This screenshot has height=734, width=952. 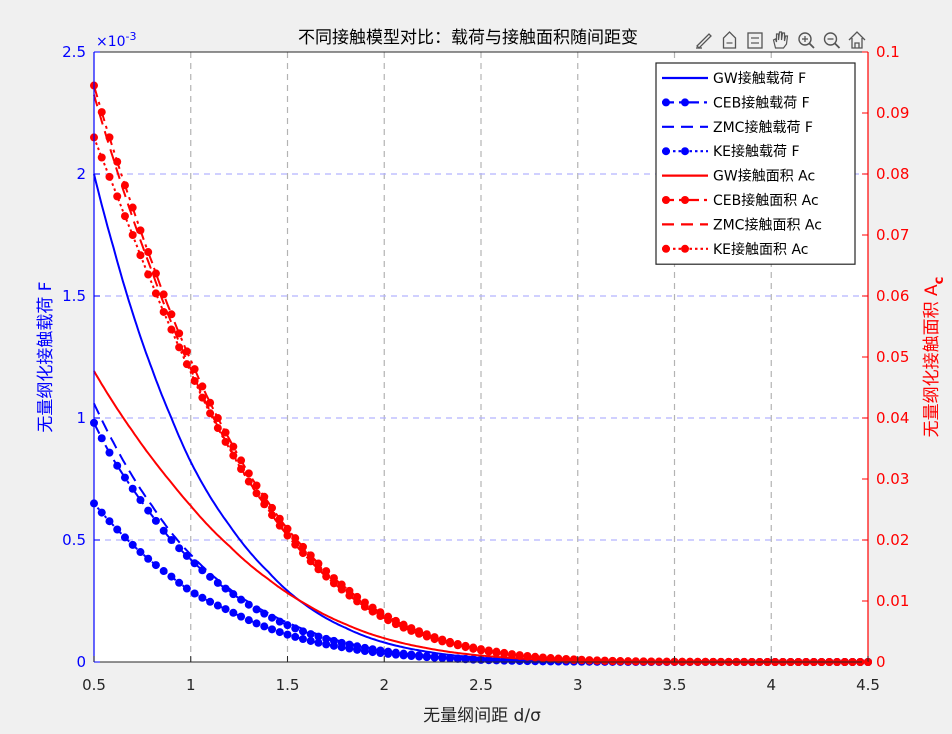 I want to click on right-tick-label: 0.07, so click(x=892, y=235).